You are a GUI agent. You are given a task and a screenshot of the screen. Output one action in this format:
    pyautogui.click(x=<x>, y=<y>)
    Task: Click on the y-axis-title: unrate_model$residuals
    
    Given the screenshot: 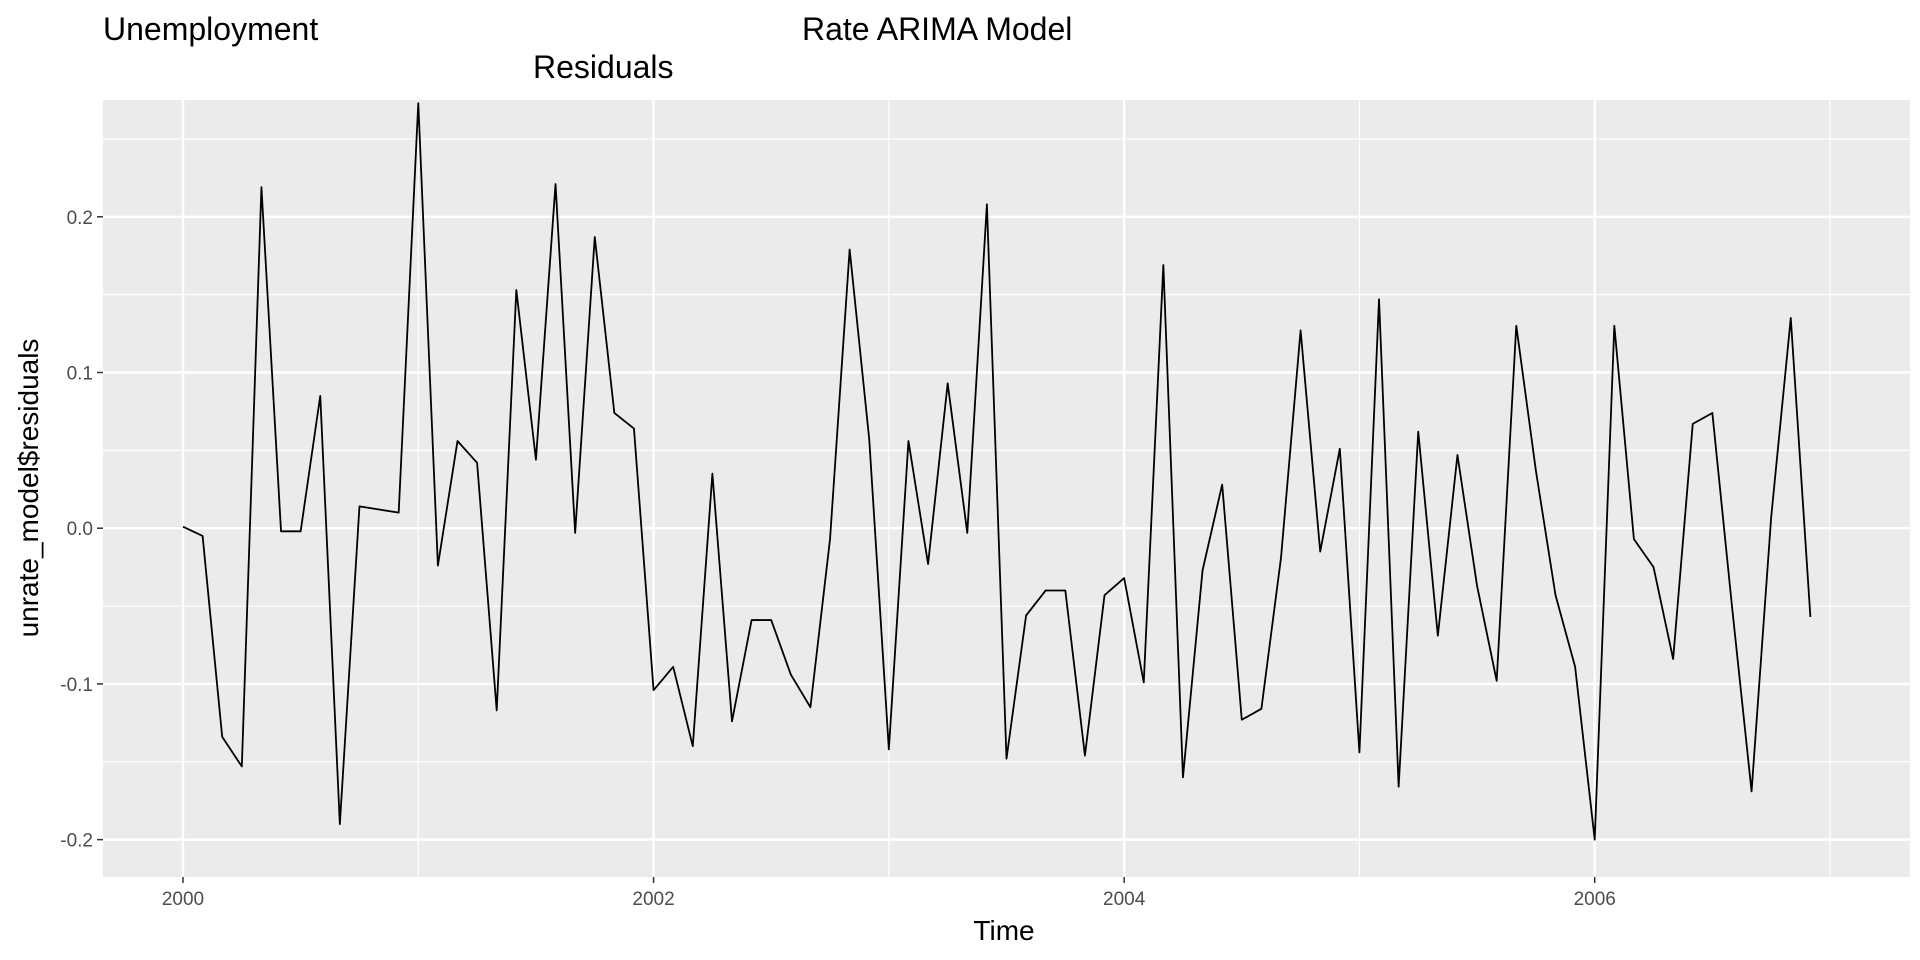 What is the action you would take?
    pyautogui.click(x=28, y=488)
    